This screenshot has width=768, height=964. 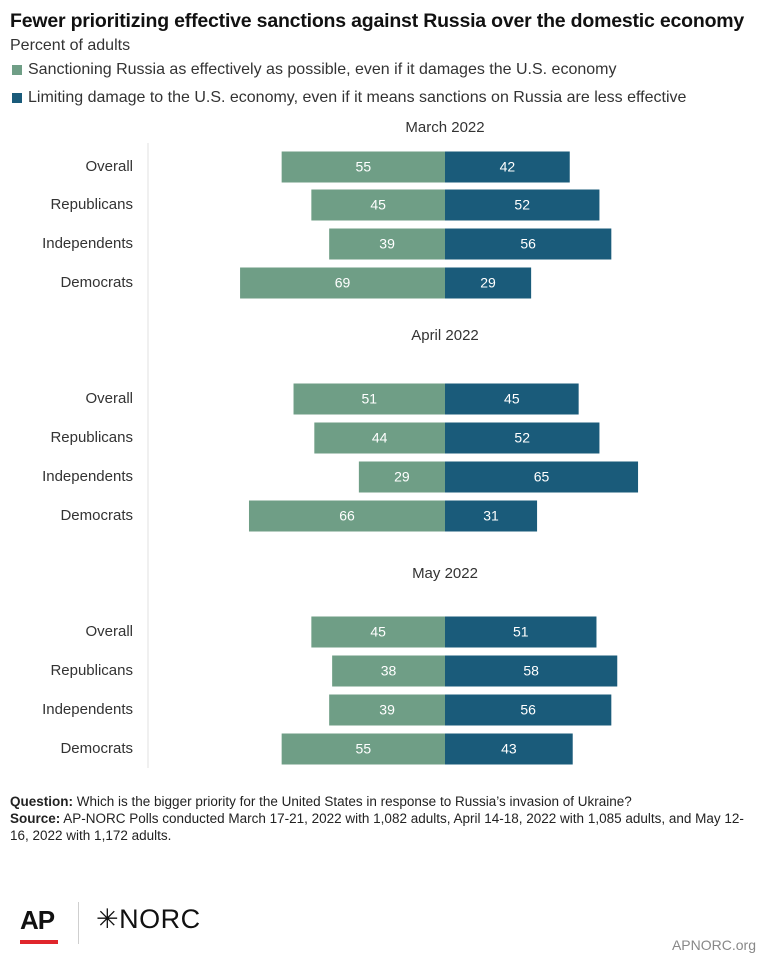 I want to click on ap-logo-bar, so click(x=39, y=942).